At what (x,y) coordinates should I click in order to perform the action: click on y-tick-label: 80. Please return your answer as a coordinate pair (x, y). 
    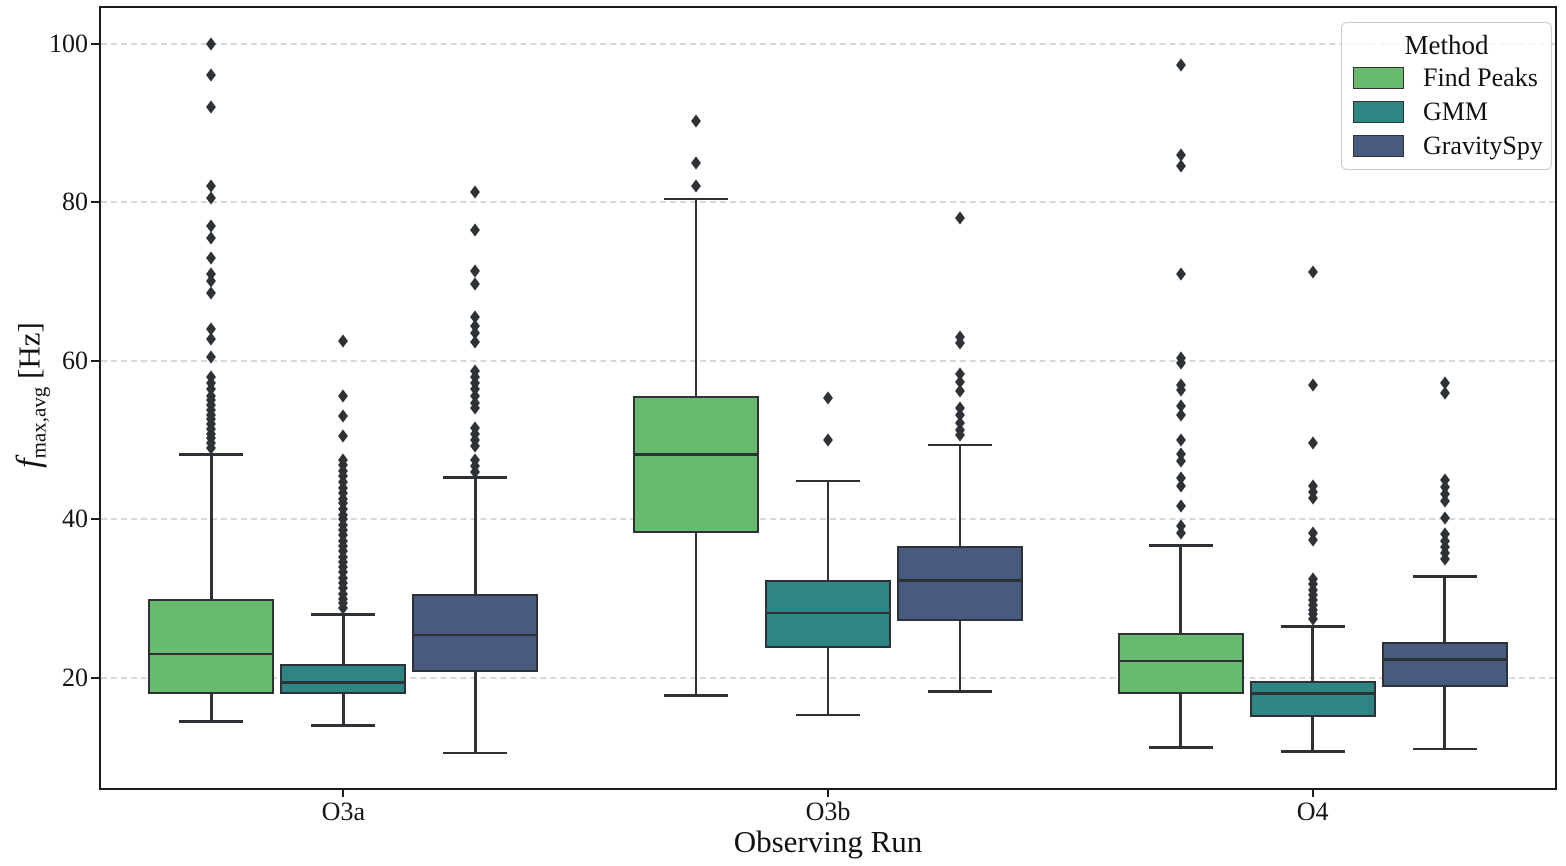
    Looking at the image, I should click on (75, 202).